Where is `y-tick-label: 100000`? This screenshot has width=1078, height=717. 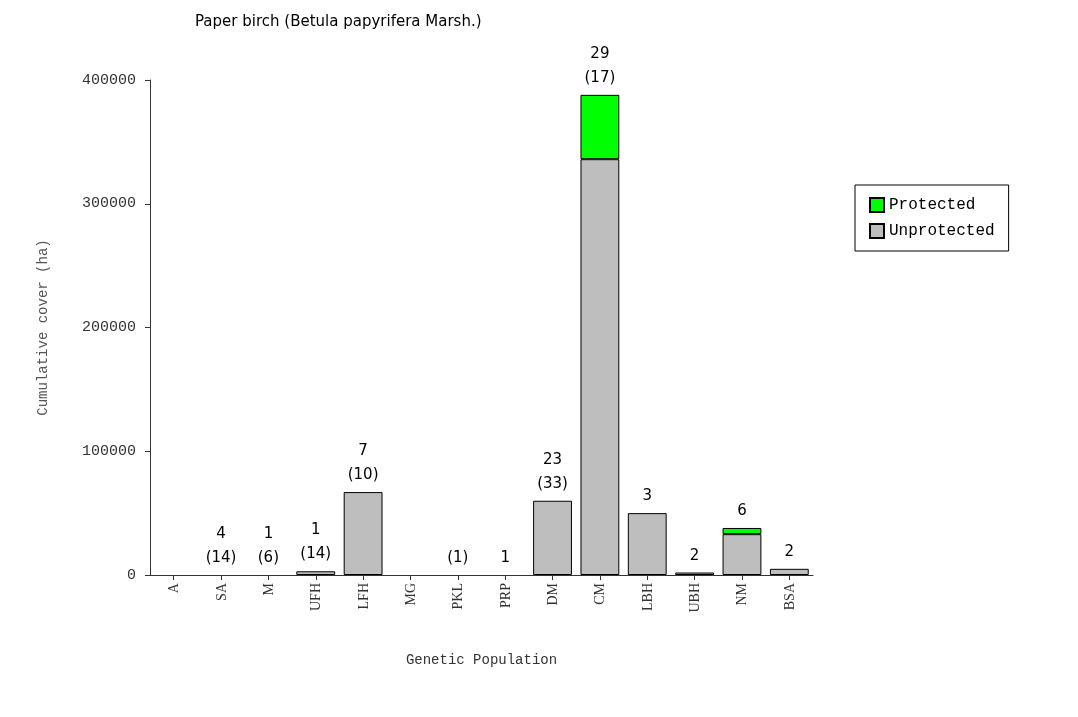 y-tick-label: 100000 is located at coordinates (108, 451).